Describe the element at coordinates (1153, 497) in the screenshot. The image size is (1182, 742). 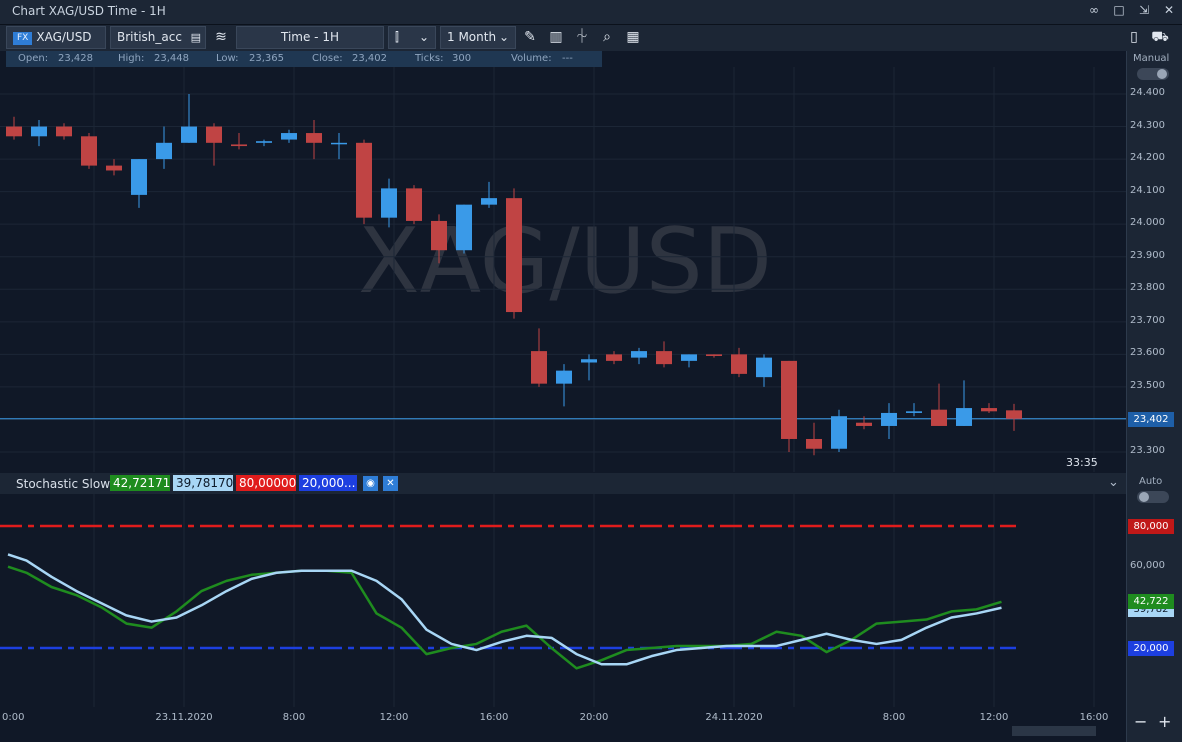
I see `auto-scale-toggle` at that location.